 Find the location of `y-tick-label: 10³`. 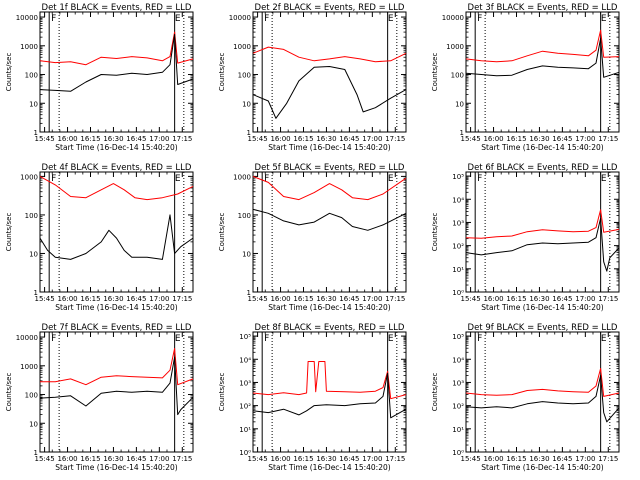

y-tick-label: 10³ is located at coordinates (458, 223).